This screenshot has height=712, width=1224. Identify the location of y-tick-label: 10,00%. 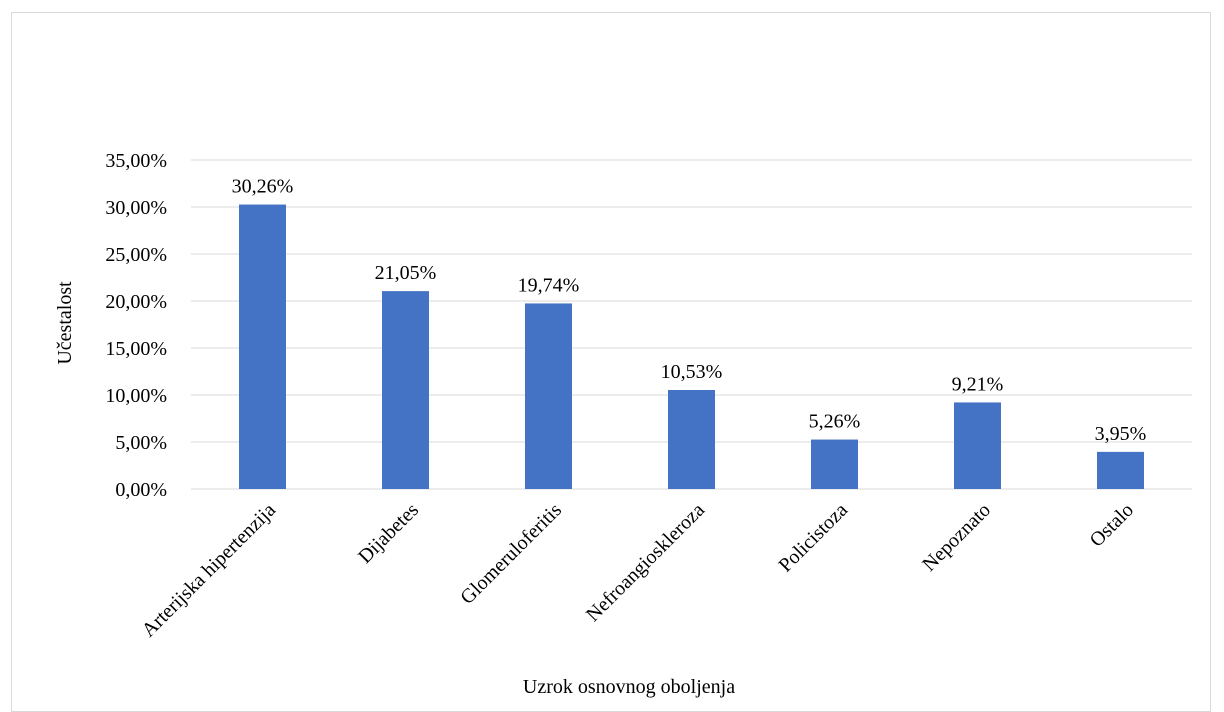
(136, 396).